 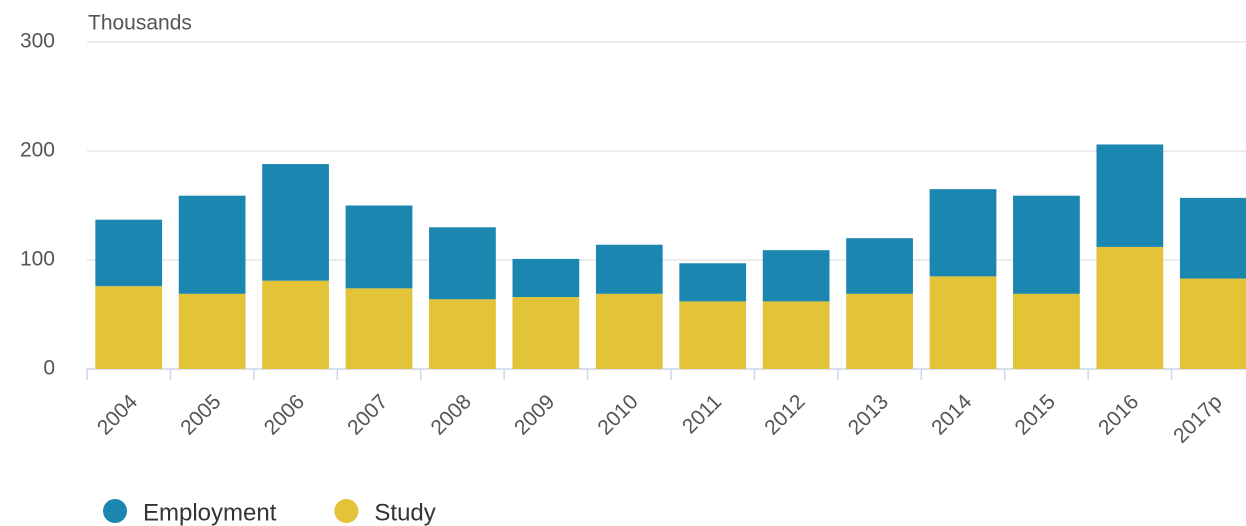 I want to click on x-tick-label: 2007, so click(x=367, y=414).